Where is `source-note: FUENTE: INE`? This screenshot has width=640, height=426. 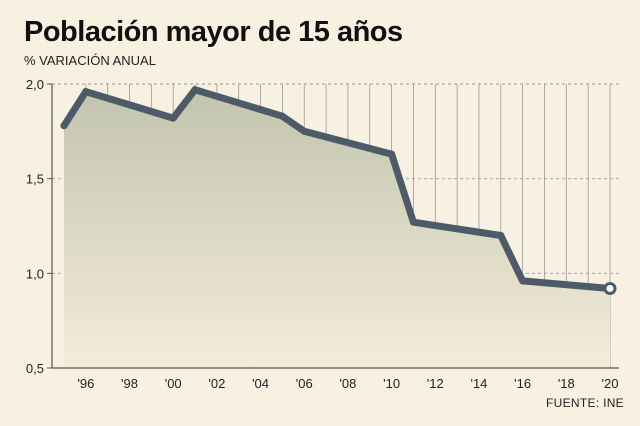
source-note: FUENTE: INE is located at coordinates (585, 403).